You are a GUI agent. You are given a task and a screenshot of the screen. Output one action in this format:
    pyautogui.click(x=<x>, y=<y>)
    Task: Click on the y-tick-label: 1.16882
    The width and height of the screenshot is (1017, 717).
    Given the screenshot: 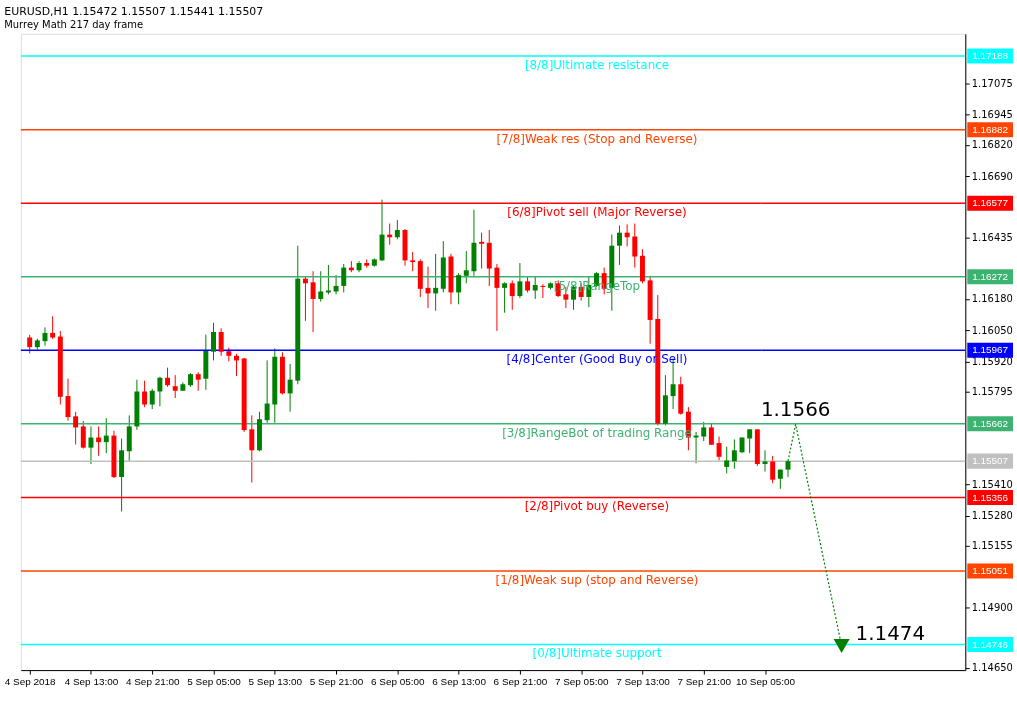 What is the action you would take?
    pyautogui.click(x=990, y=129)
    